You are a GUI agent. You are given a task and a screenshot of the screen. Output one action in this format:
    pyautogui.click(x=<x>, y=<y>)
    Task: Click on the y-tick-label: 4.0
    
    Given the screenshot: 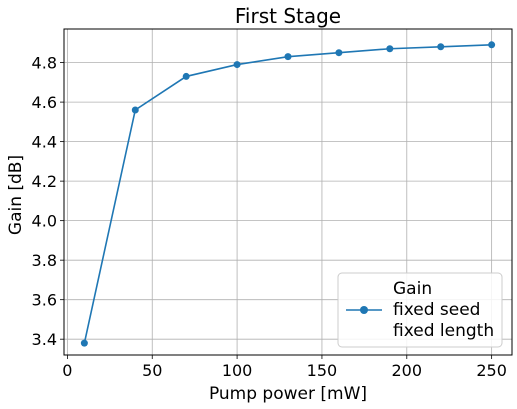 What is the action you would take?
    pyautogui.click(x=44, y=221)
    